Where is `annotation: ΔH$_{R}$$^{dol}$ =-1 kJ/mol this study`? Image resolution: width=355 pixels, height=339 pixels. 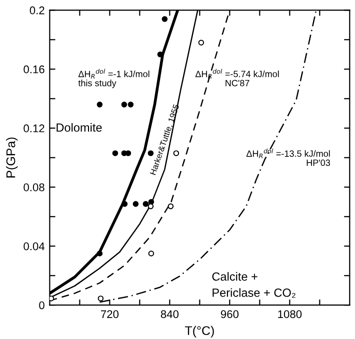
annotation: ΔH$_{R}$$^{dol}$ =-1 kJ/mol this study is located at coordinates (114, 78).